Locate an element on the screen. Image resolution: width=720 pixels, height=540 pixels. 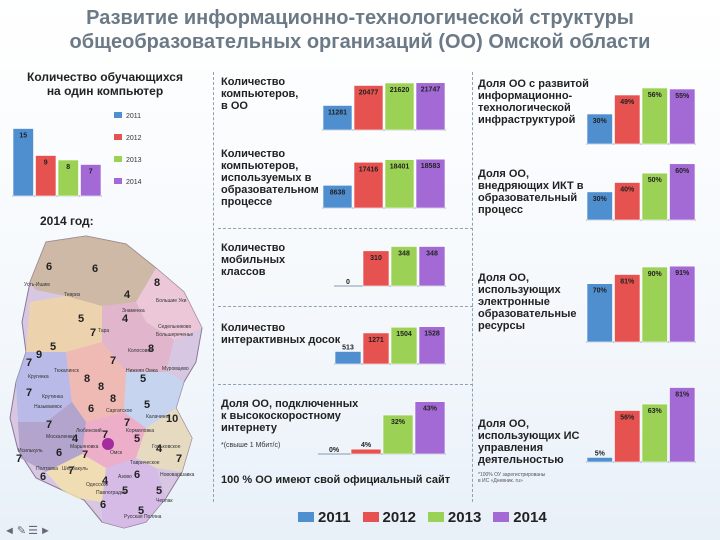
label-computers-2: компьютеров, is located at coordinates (260, 94).